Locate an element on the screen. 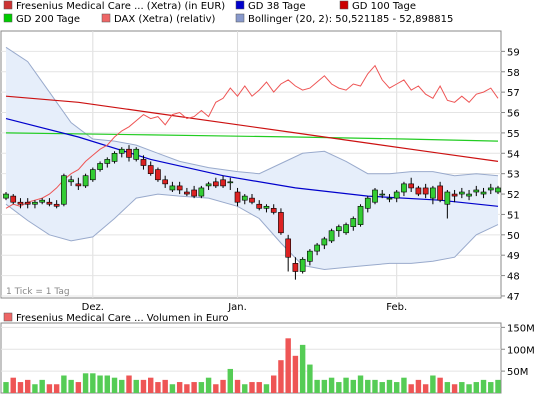  legend-label: Bollinger (20, 2): 50,521185 - 52,898815 is located at coordinates (350, 19).